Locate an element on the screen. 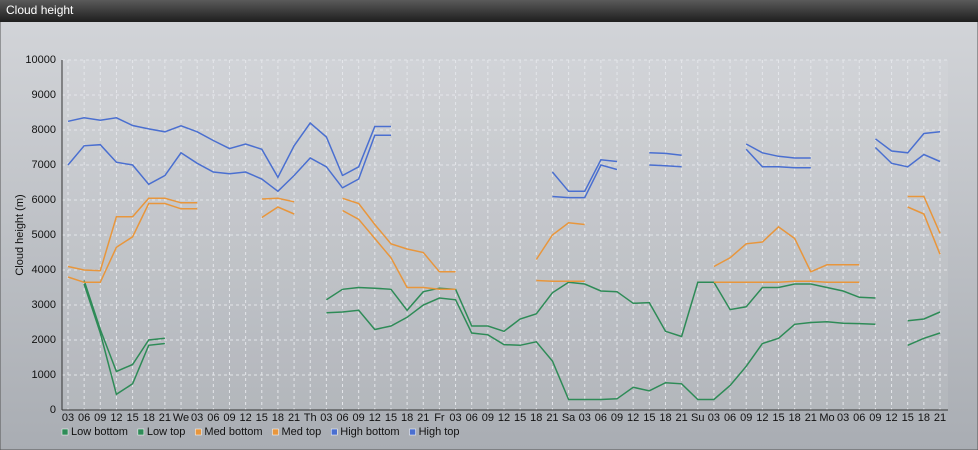 The image size is (978, 450). legend-label: Low top is located at coordinates (166, 432).